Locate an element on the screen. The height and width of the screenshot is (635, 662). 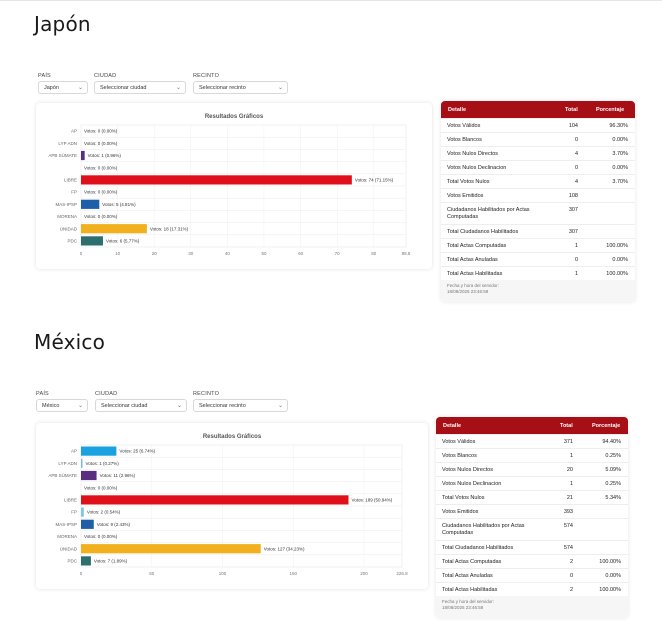
country-select: México ⌄ is located at coordinates (62, 405).